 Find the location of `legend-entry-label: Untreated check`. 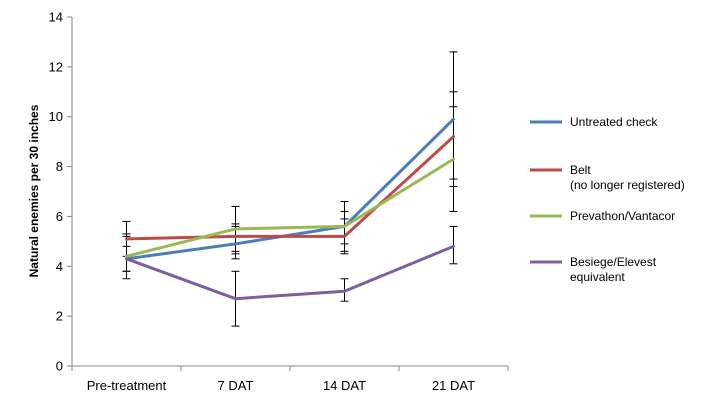

legend-entry-label: Untreated check is located at coordinates (614, 122).